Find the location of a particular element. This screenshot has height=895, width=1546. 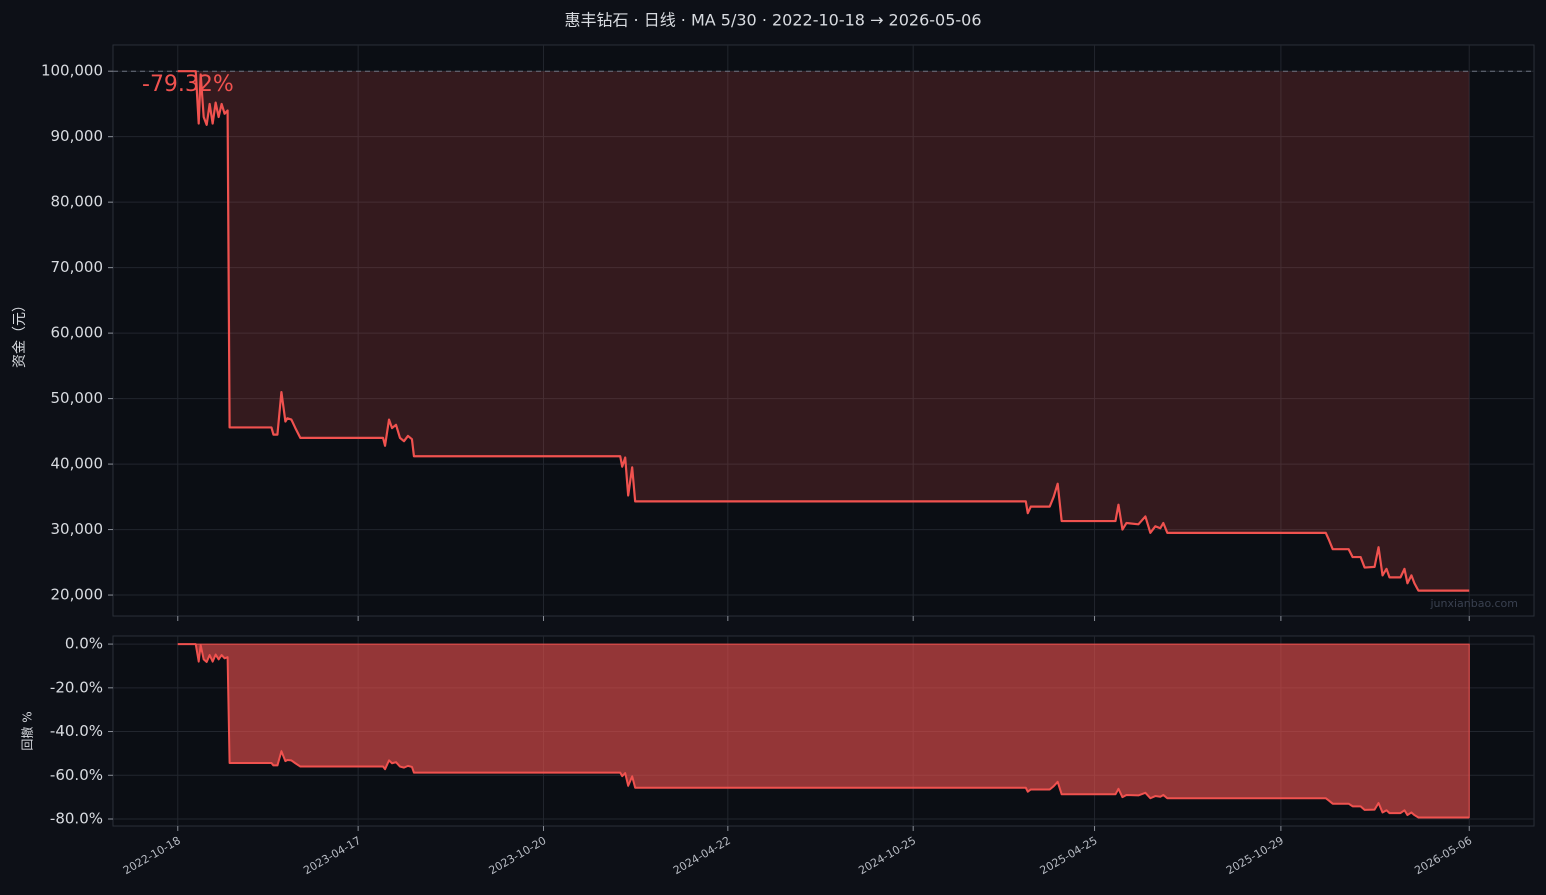

y-tick-label: 30,000 is located at coordinates (77, 529).